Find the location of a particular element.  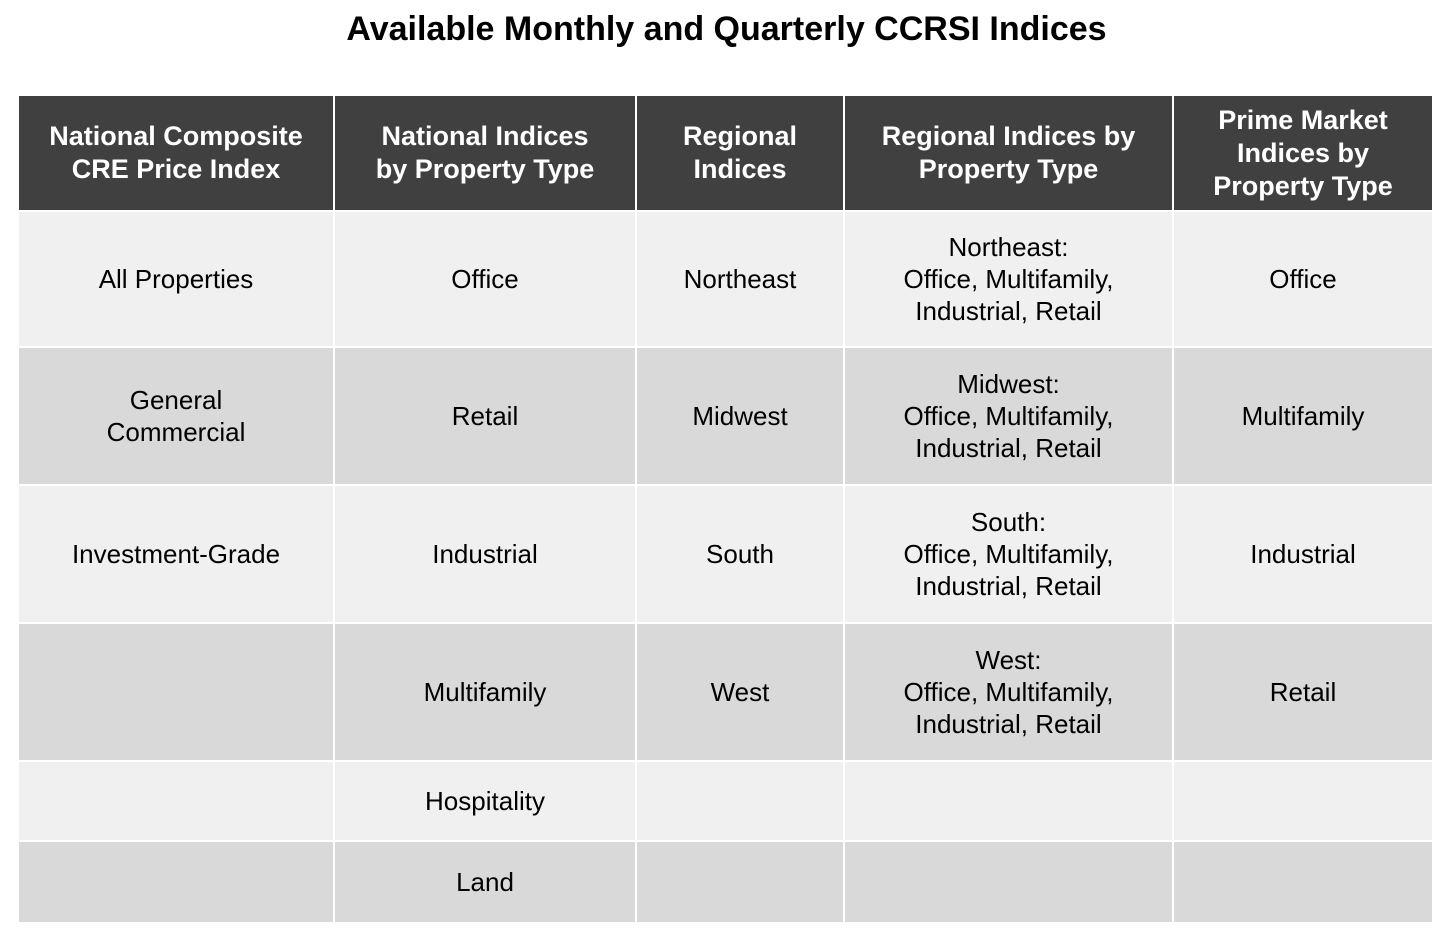

header-cell: Regional Indices is located at coordinates (740, 153).